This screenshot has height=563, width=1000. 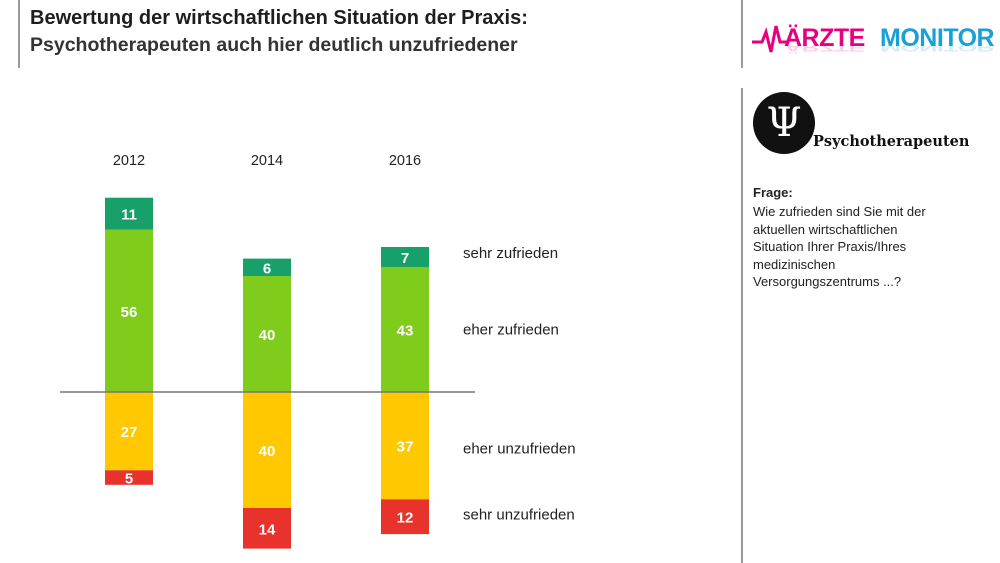 I want to click on bar-segment-sehr-unzufrieden-2012, so click(x=129, y=477).